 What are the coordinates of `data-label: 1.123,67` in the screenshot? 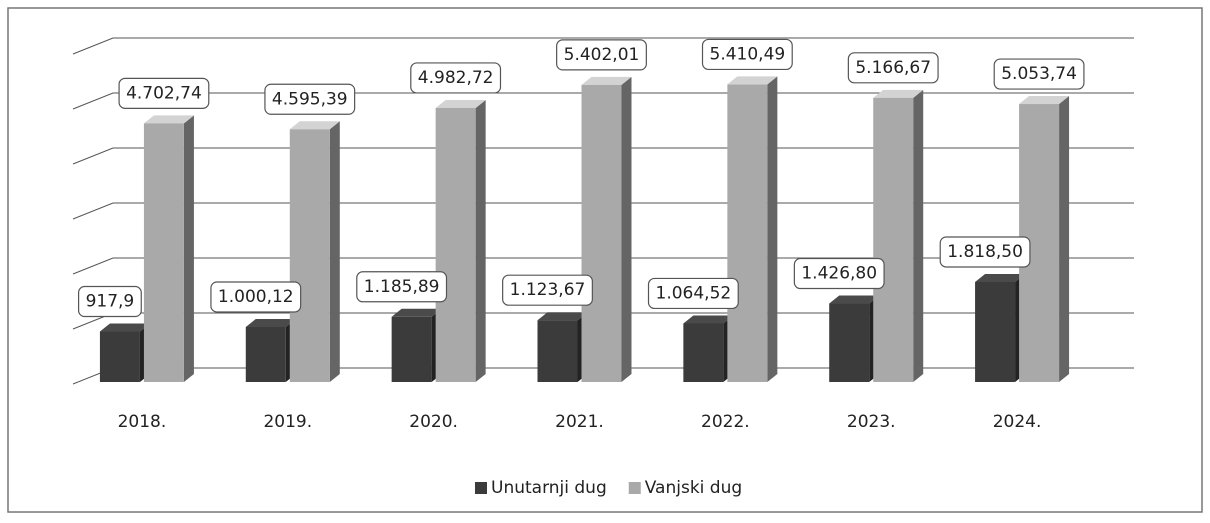 It's located at (548, 290).